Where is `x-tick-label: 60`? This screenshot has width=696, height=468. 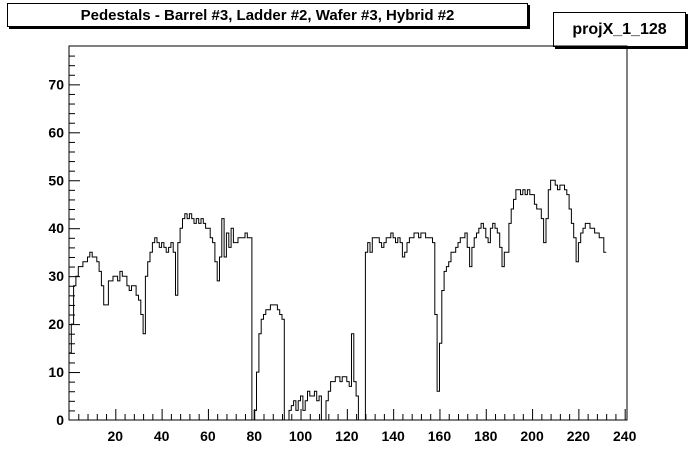 x-tick-label: 60 is located at coordinates (208, 436).